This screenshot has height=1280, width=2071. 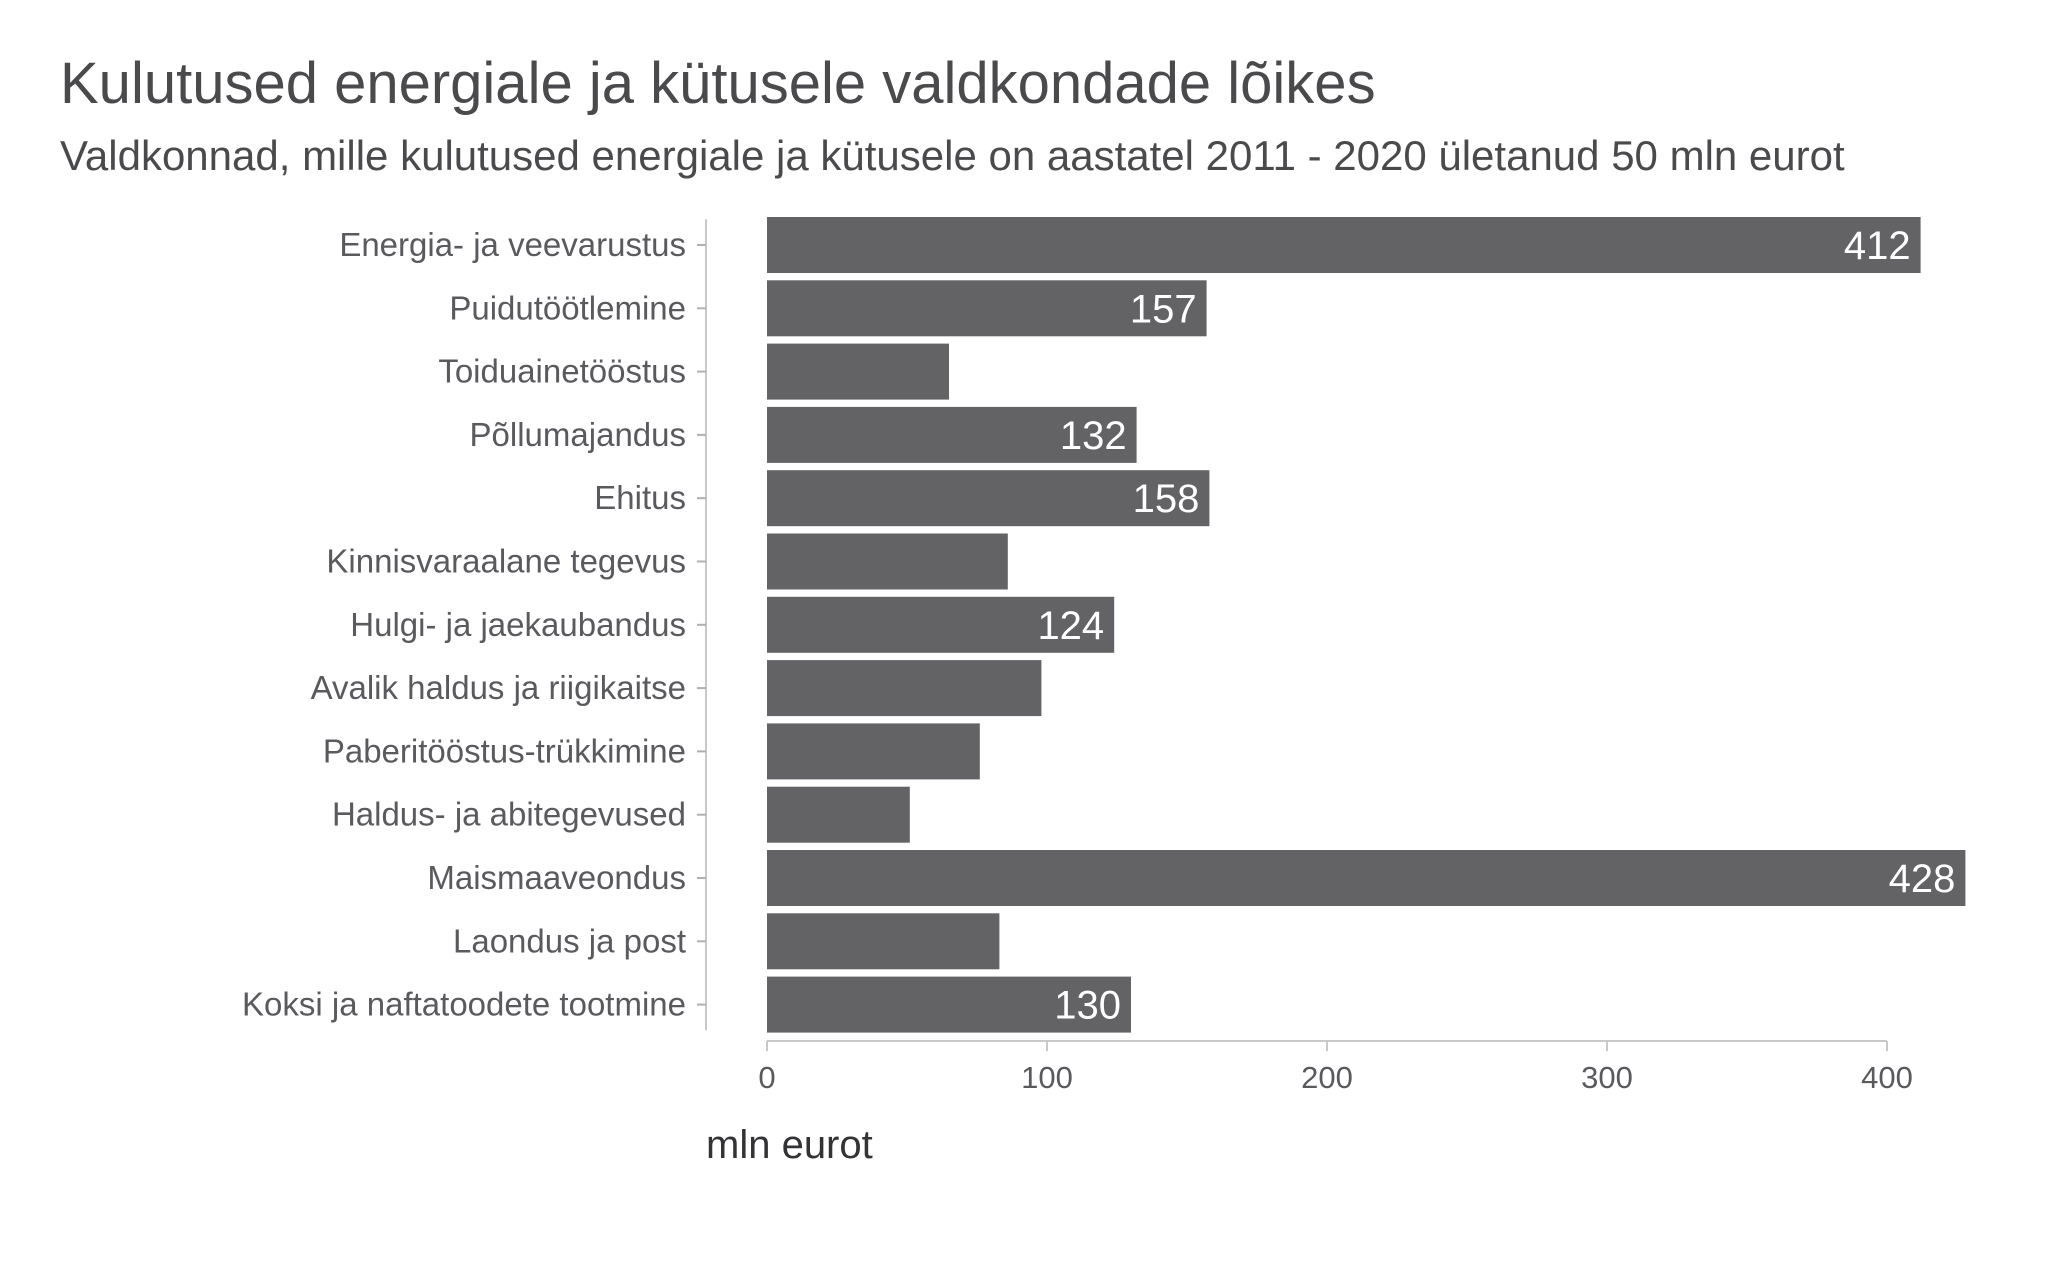 I want to click on x-axis-title: mln eurot, so click(x=789, y=1145).